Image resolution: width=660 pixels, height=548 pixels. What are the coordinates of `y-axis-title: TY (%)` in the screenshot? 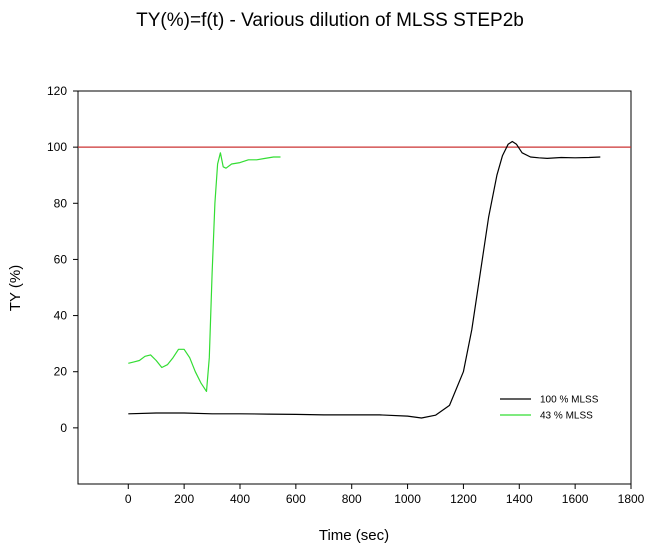 It's located at (15, 288).